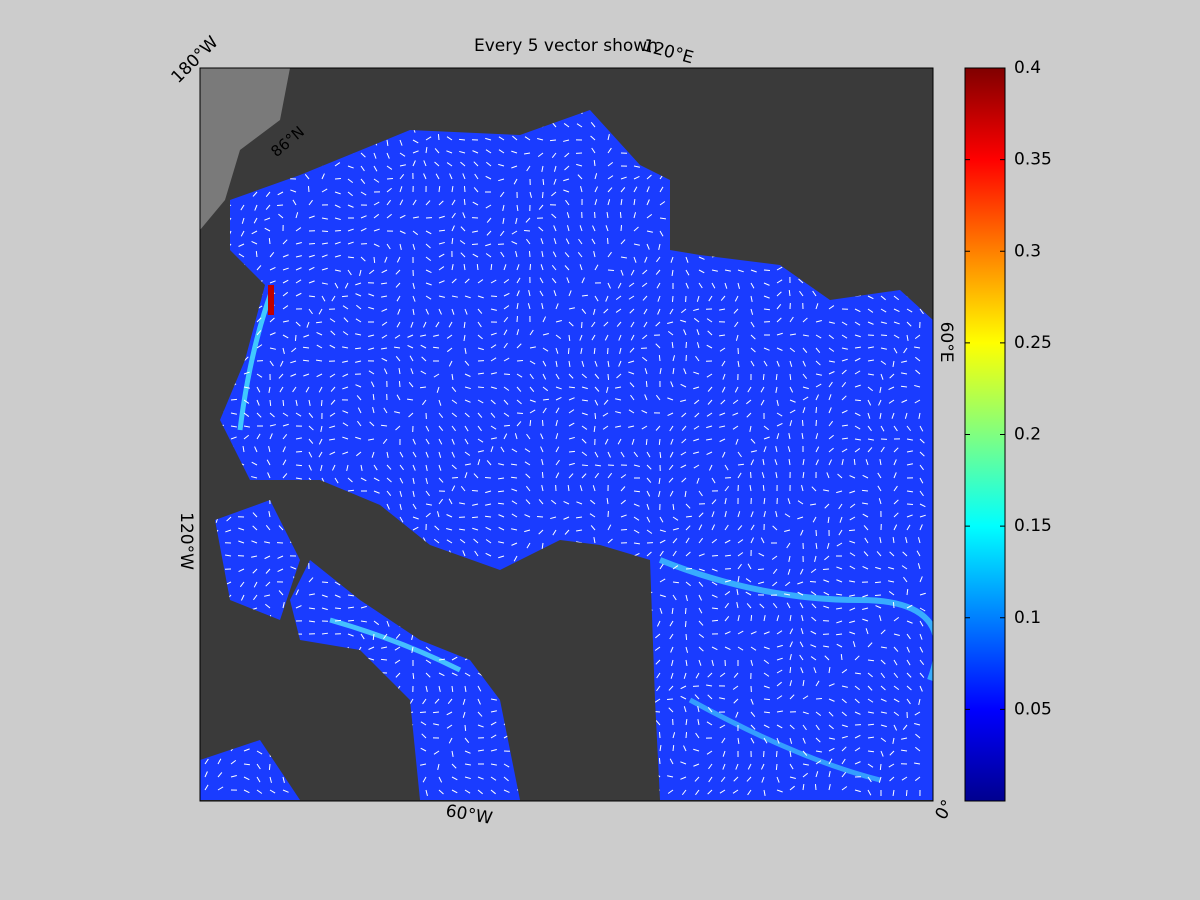  Describe the element at coordinates (245, 149) in the screenshot. I see `land-light` at that location.